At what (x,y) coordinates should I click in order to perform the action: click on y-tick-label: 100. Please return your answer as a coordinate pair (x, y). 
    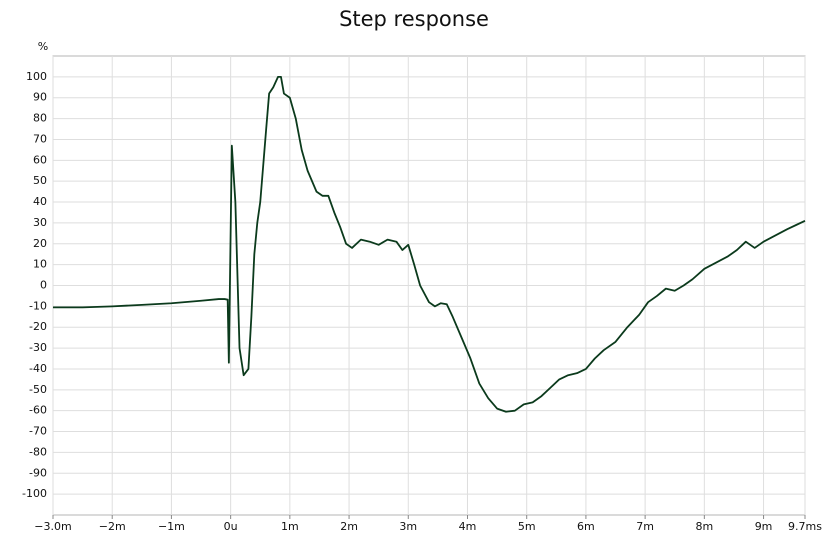
    Looking at the image, I should click on (36, 76).